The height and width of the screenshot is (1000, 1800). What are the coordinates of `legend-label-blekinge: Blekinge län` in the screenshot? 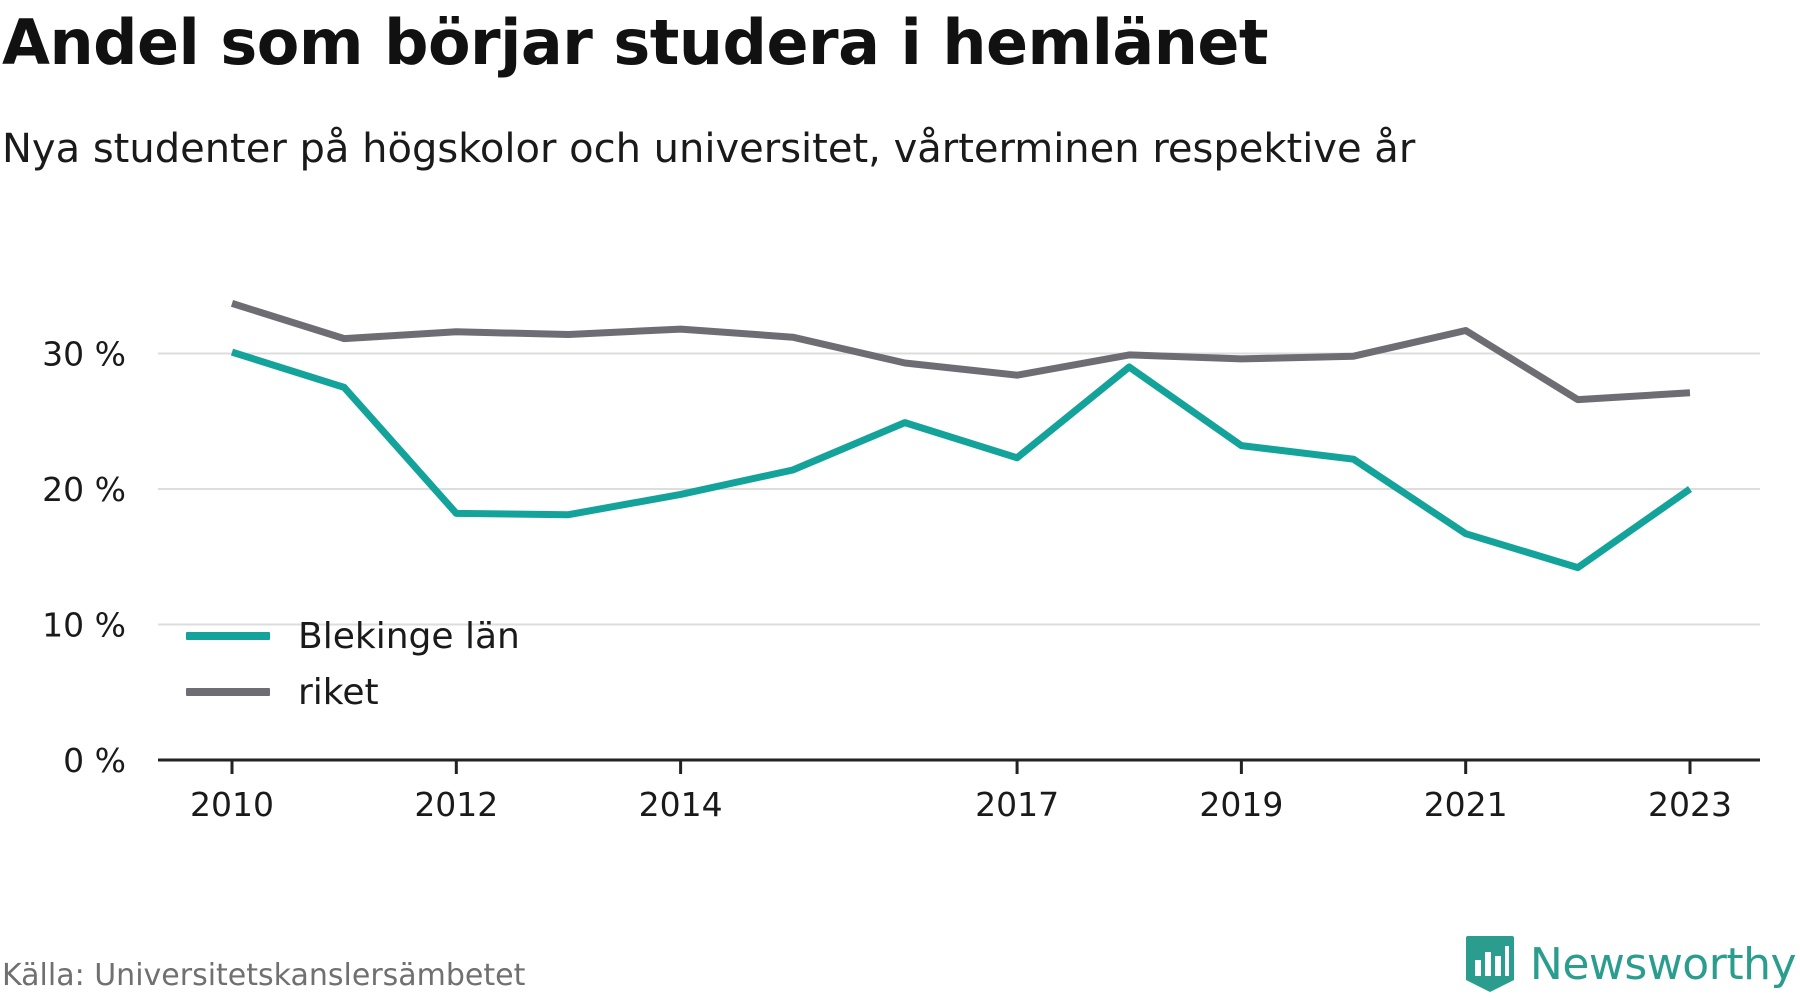 It's located at (409, 636).